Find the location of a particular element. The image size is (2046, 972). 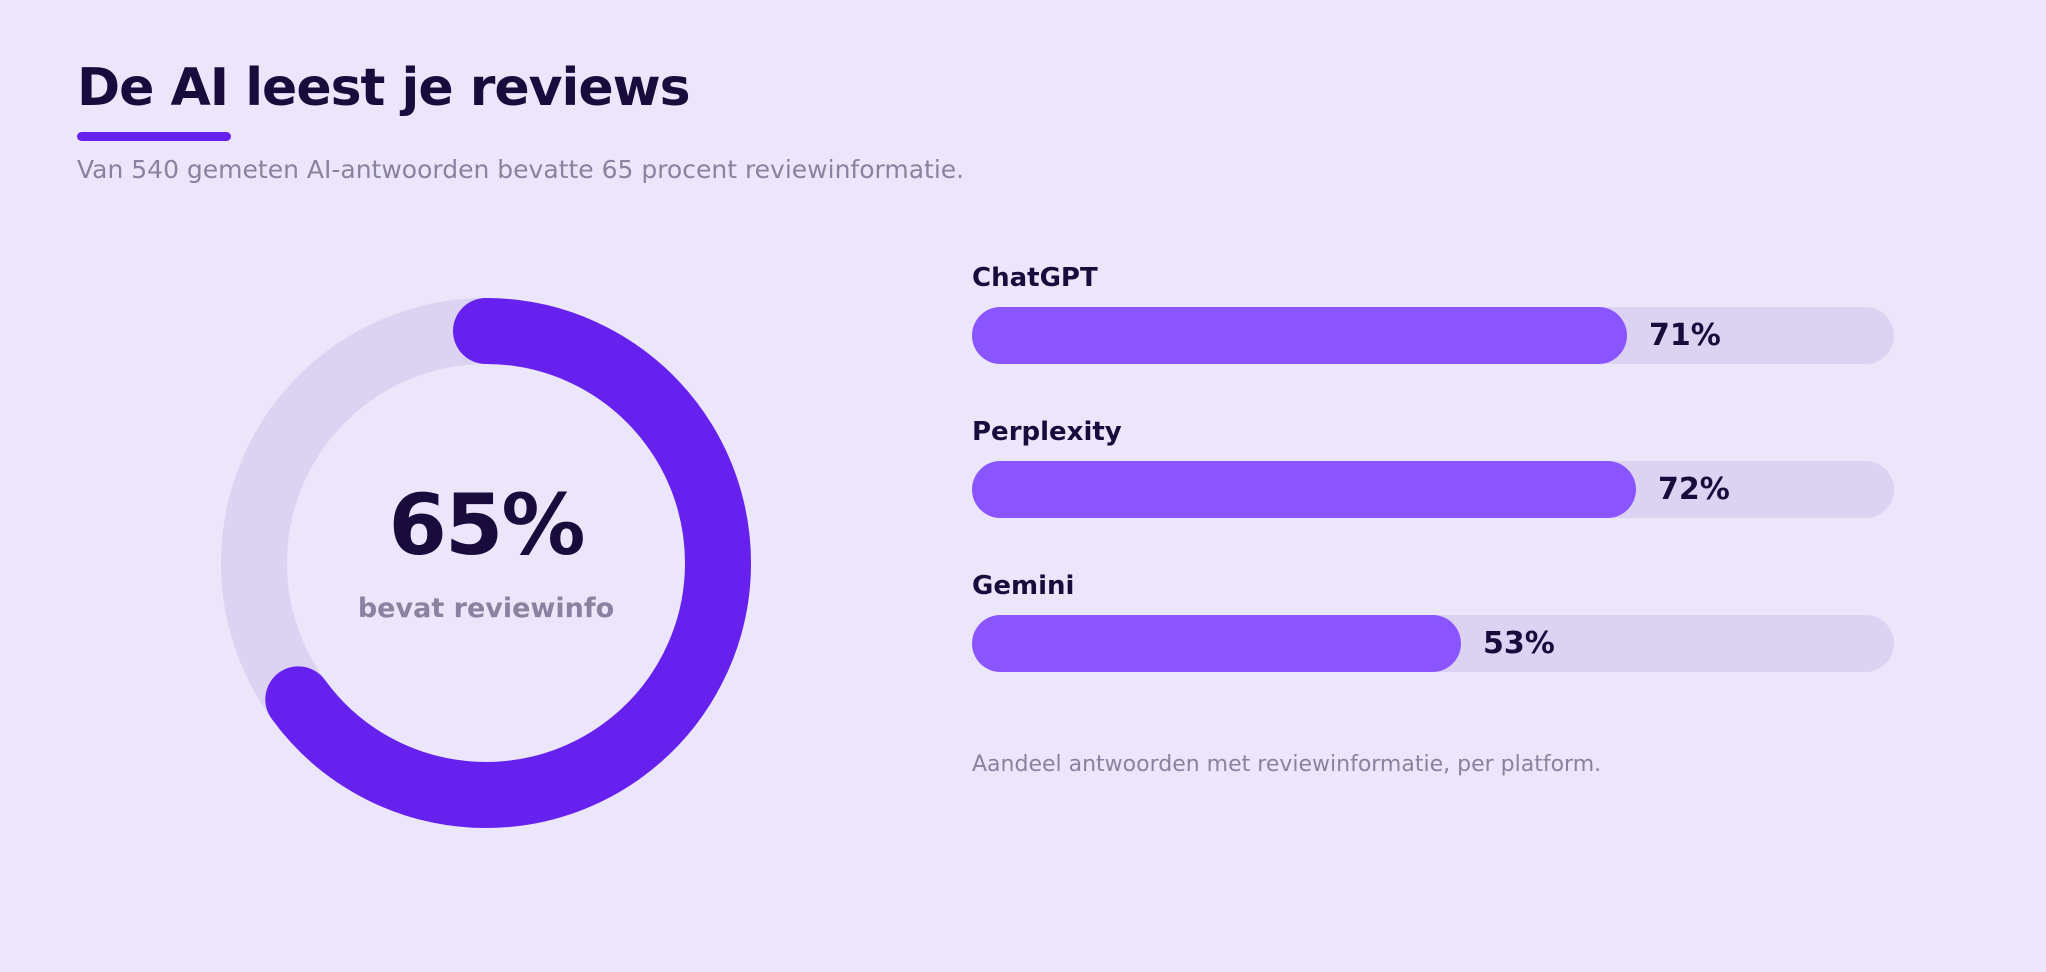

donut-caption: bevat reviewinfo is located at coordinates (486, 608).